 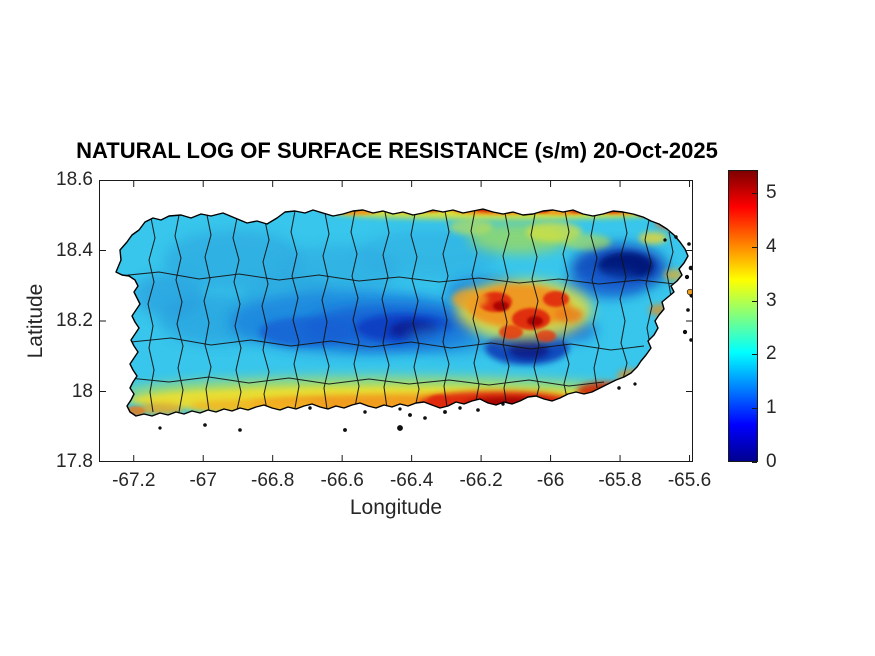 I want to click on x-tick-label: -66, so click(x=550, y=480).